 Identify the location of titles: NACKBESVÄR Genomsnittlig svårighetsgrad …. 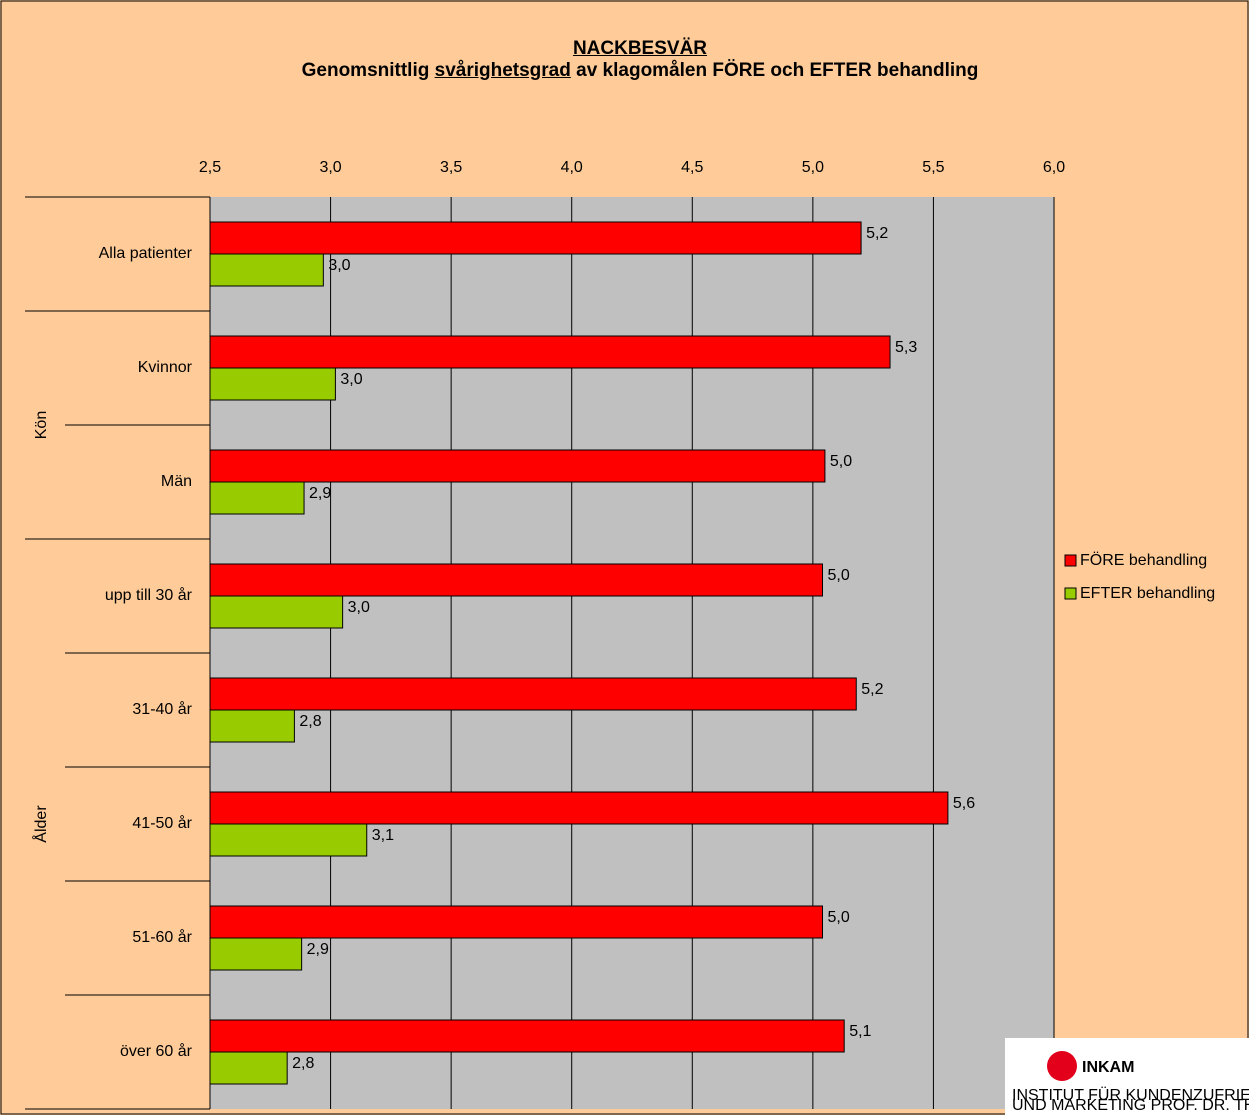
(640, 60).